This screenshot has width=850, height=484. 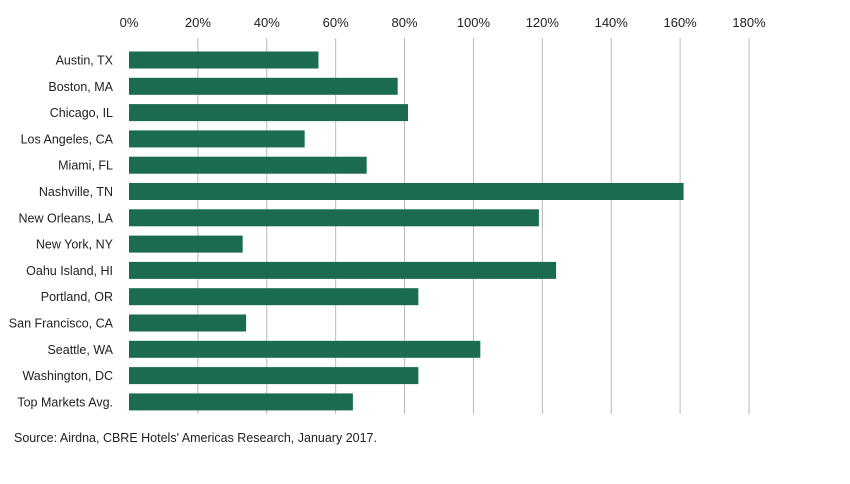 I want to click on category-label: Oahu Island, HI, so click(x=69, y=271).